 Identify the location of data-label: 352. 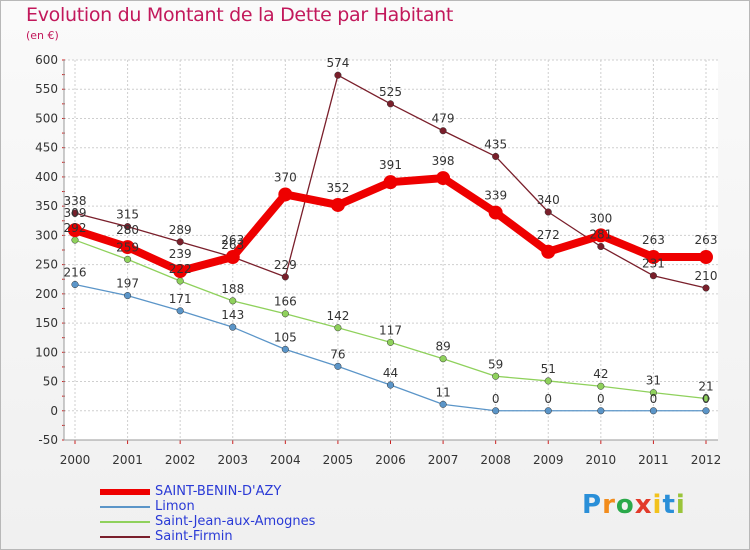
(337, 188).